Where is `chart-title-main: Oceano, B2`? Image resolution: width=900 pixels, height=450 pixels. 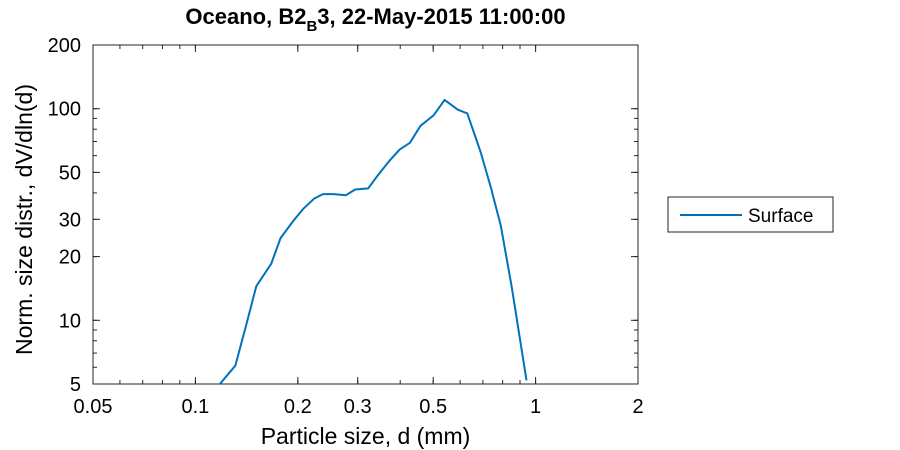 chart-title-main: Oceano, B2 is located at coordinates (245, 16).